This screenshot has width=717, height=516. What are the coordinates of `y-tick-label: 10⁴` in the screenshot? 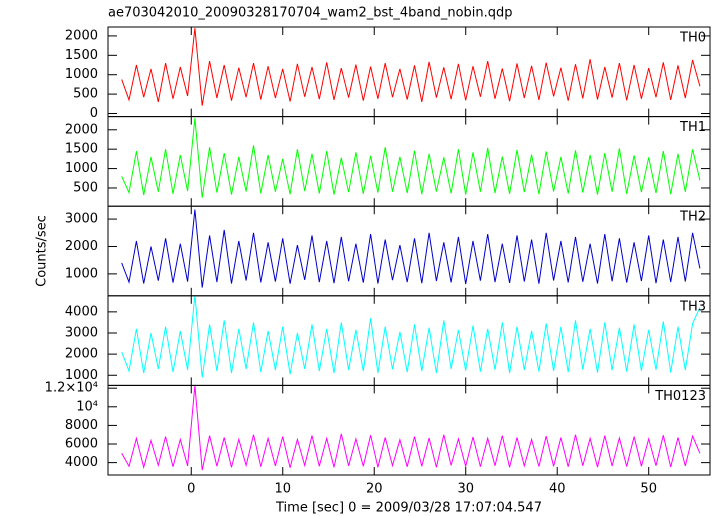 It's located at (87, 406).